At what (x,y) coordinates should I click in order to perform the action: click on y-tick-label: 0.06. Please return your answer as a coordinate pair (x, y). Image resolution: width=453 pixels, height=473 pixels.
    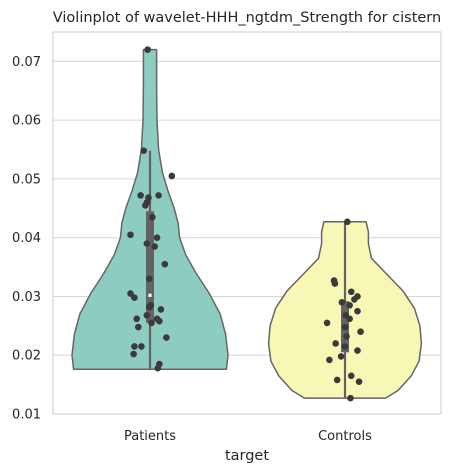
    Looking at the image, I should click on (26, 121).